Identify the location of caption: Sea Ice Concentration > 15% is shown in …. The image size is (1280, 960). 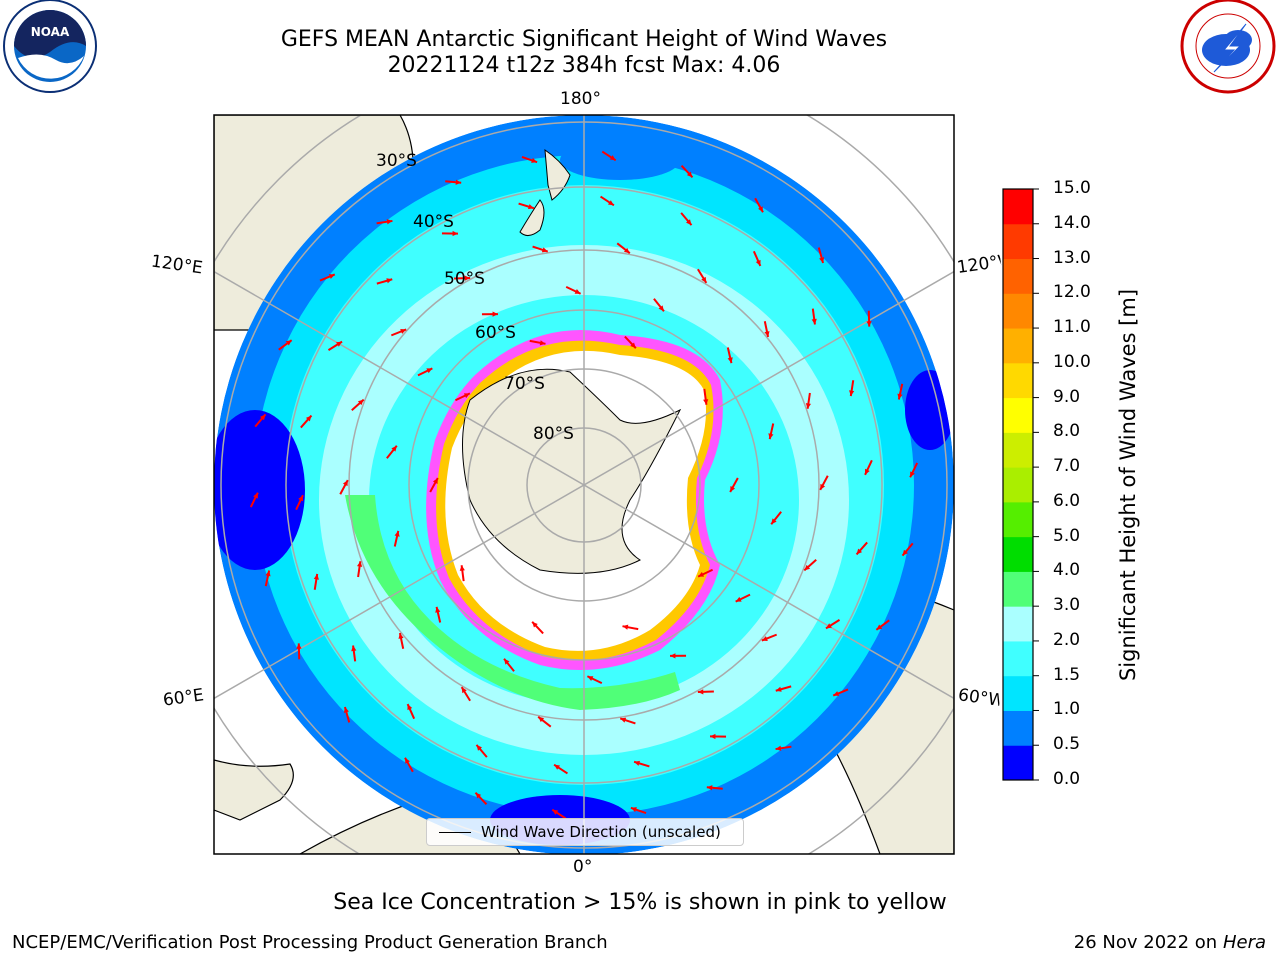
(640, 902).